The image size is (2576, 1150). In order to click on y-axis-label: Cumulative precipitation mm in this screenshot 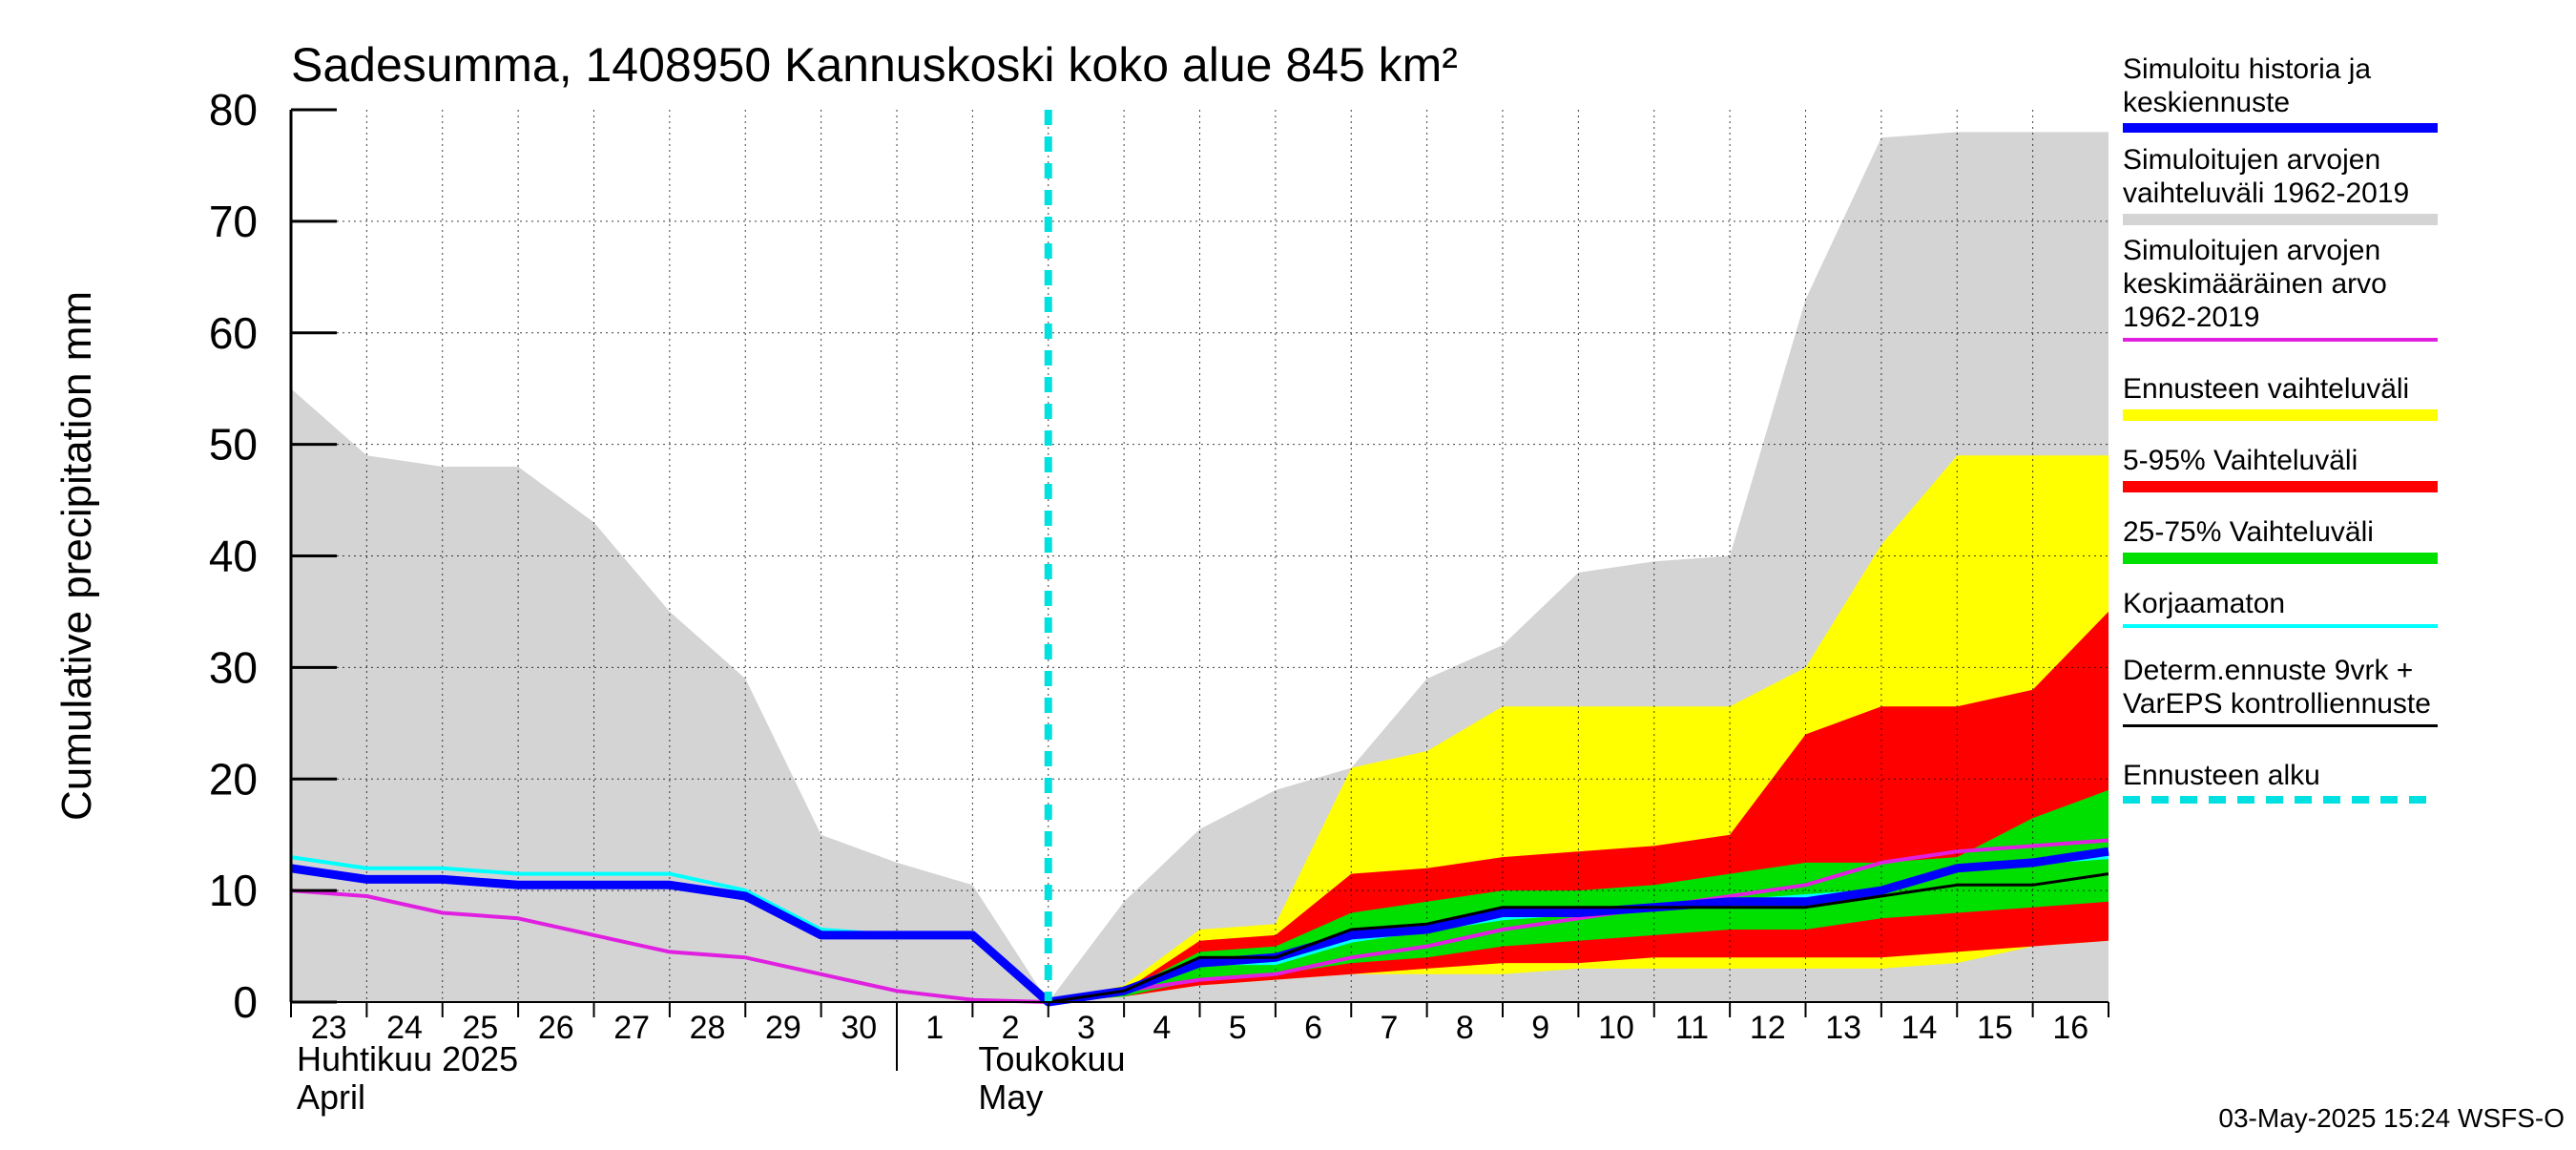, I will do `click(76, 556)`.